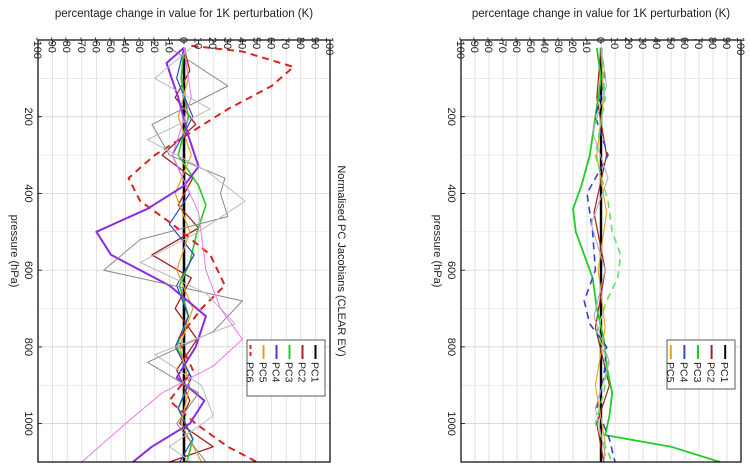  Describe the element at coordinates (181, 255) in the screenshot. I see `series-line-pc4` at that location.